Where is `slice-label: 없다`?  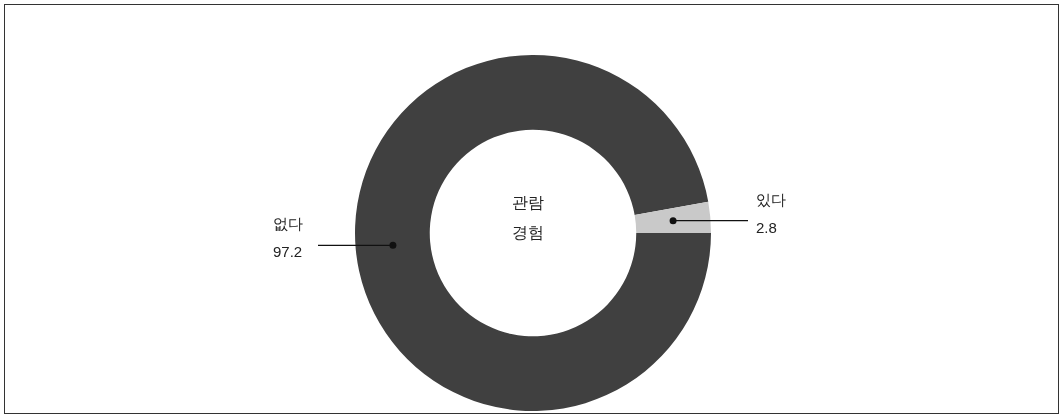 slice-label: 없다 is located at coordinates (288, 224).